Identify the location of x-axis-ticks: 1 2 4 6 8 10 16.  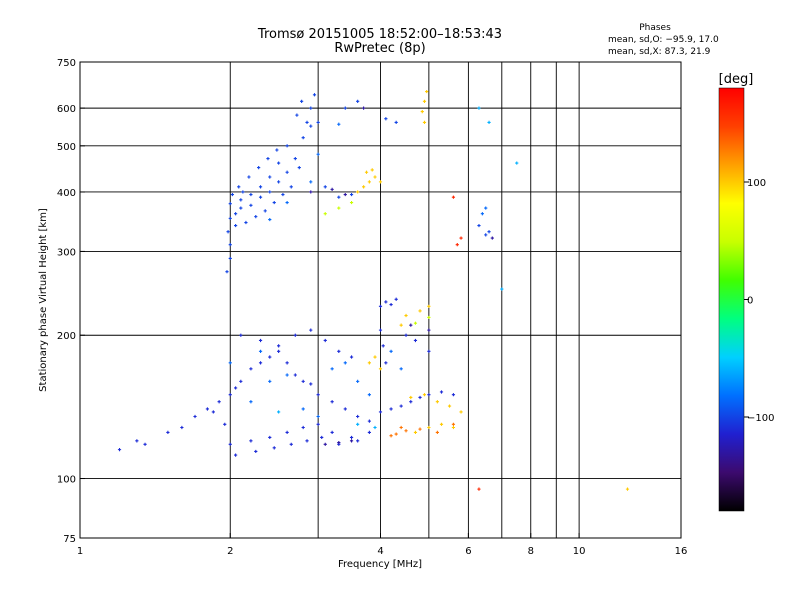
(382, 545).